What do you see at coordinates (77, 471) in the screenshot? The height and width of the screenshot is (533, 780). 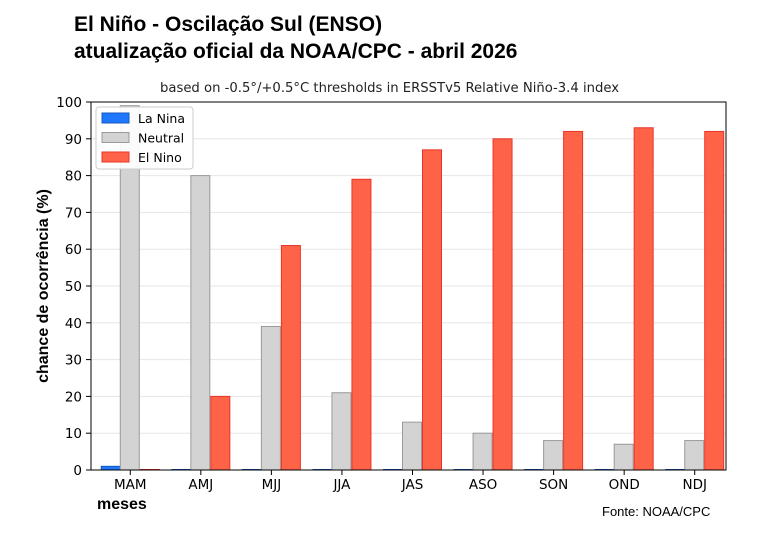 I see `y-tick-label: 0` at bounding box center [77, 471].